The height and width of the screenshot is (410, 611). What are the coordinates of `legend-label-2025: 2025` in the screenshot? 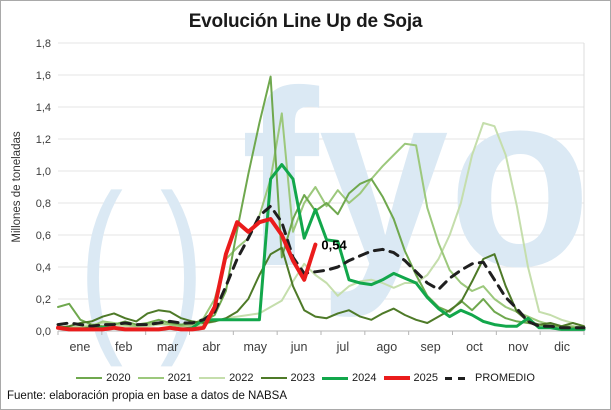 It's located at (425, 378).